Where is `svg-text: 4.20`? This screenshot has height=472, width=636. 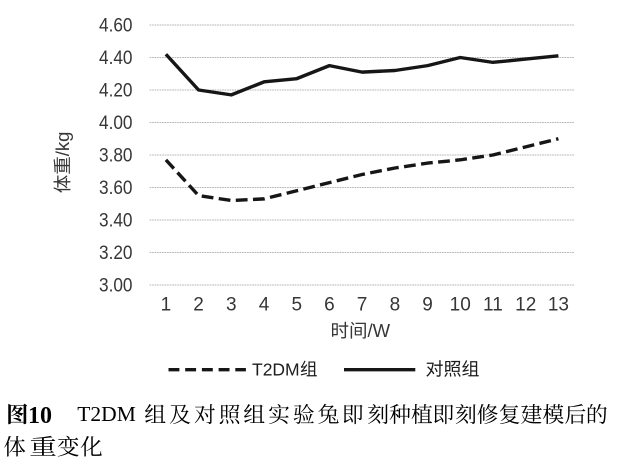
svg-text: 4.20 is located at coordinates (116, 91).